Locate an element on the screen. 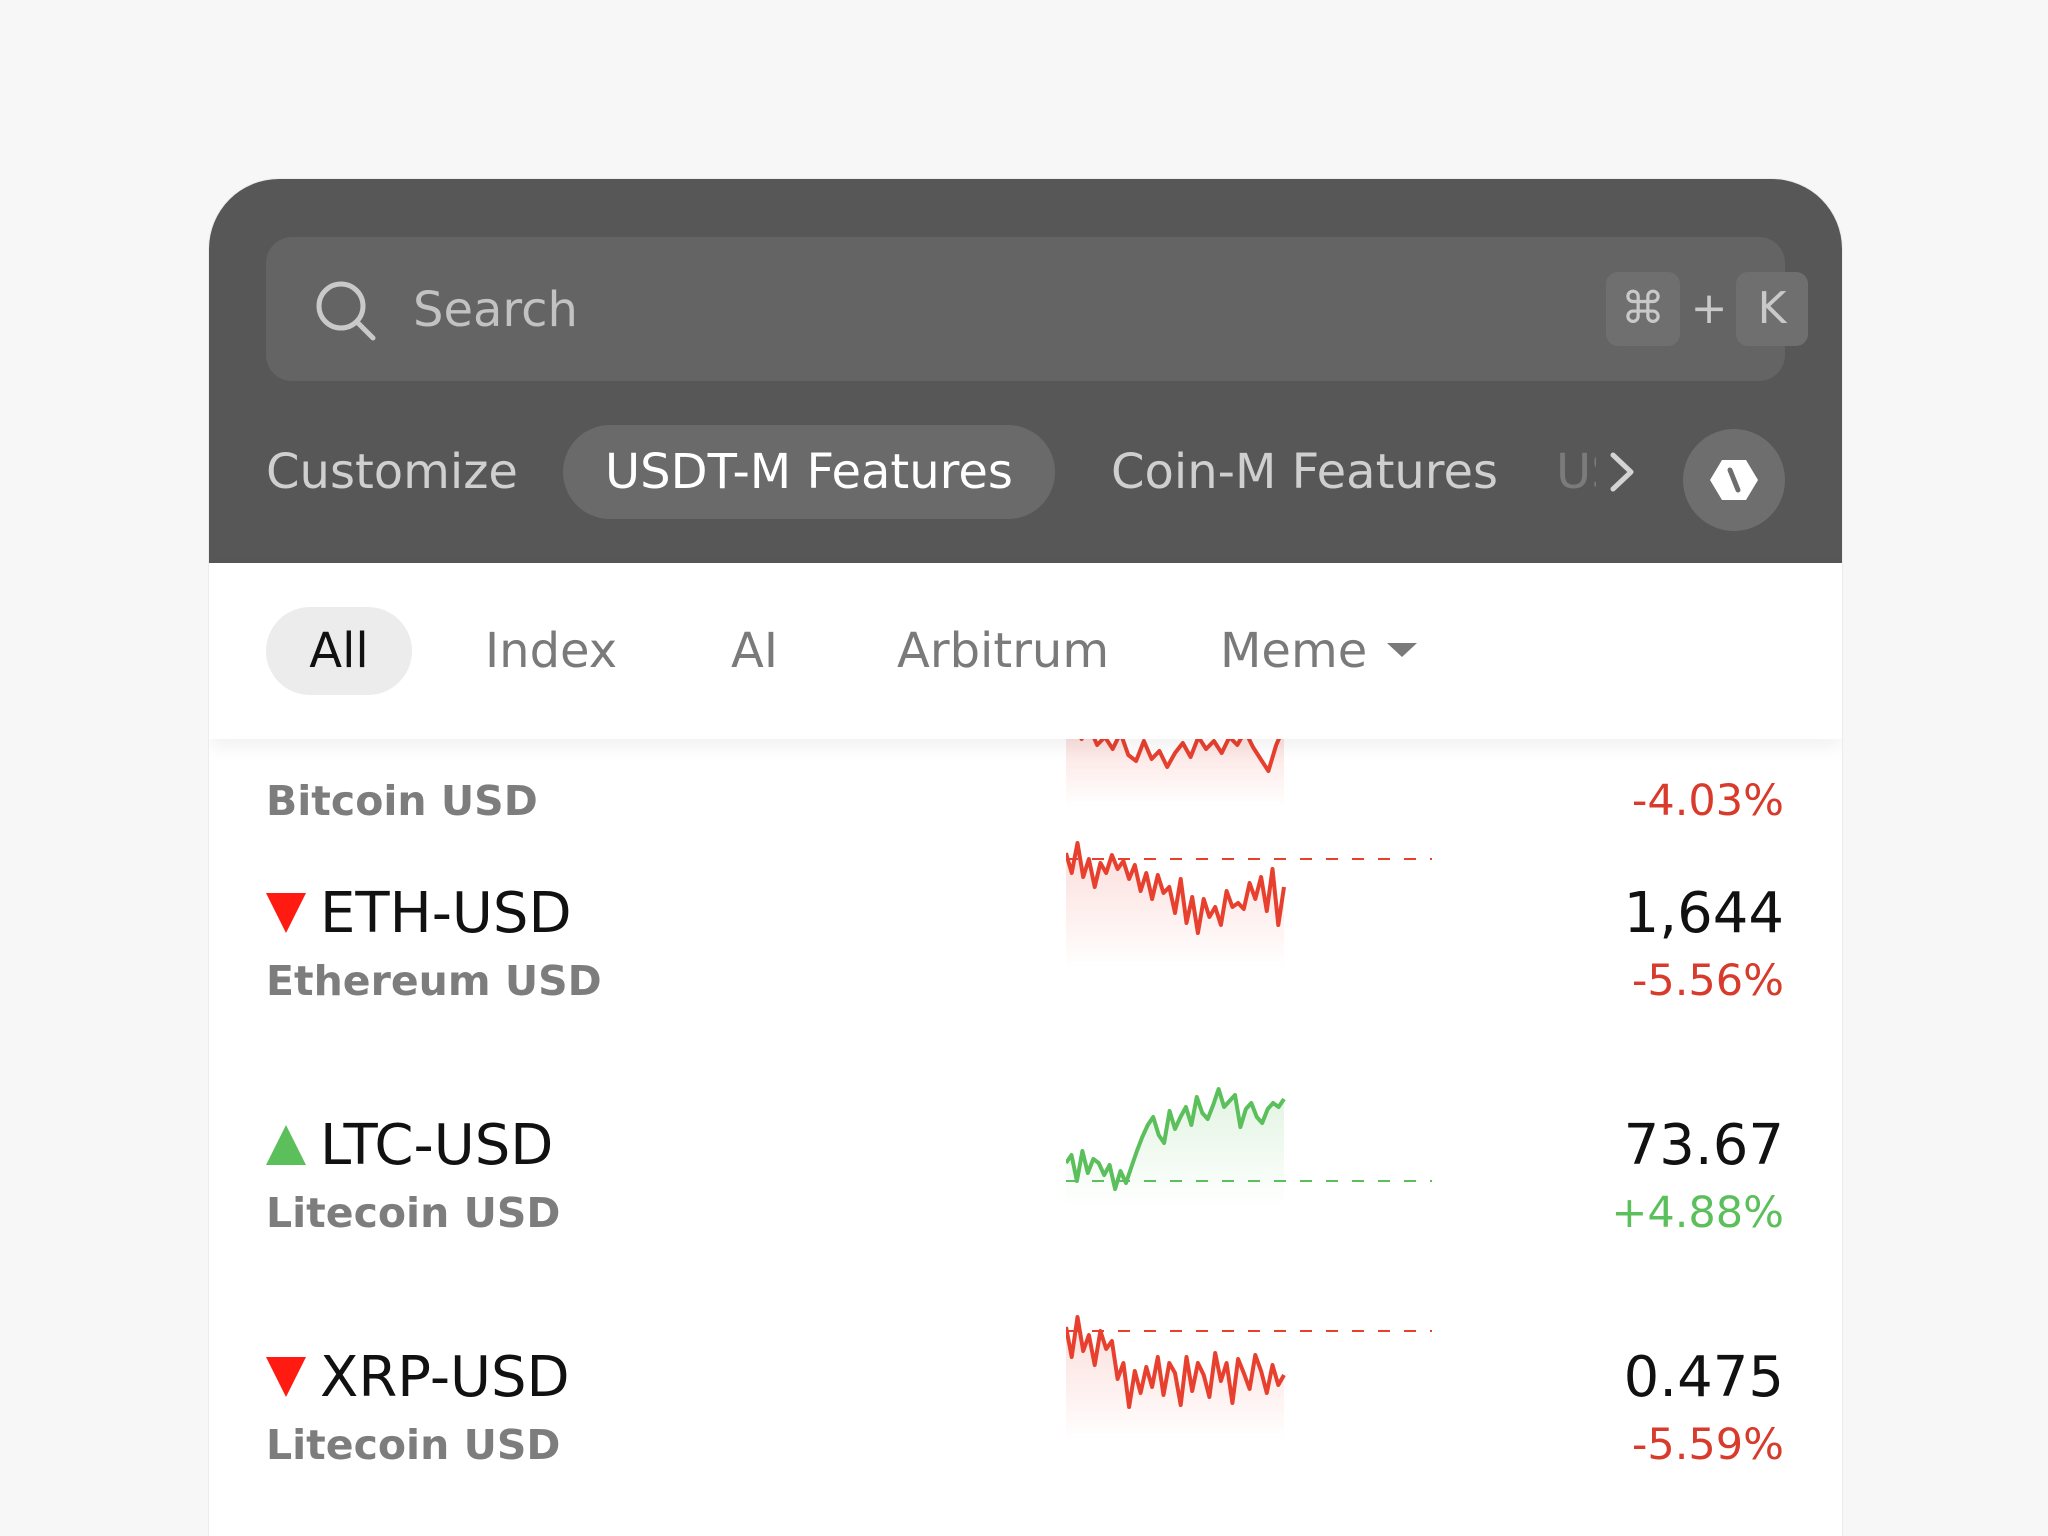  search-input is located at coordinates (938, 310).